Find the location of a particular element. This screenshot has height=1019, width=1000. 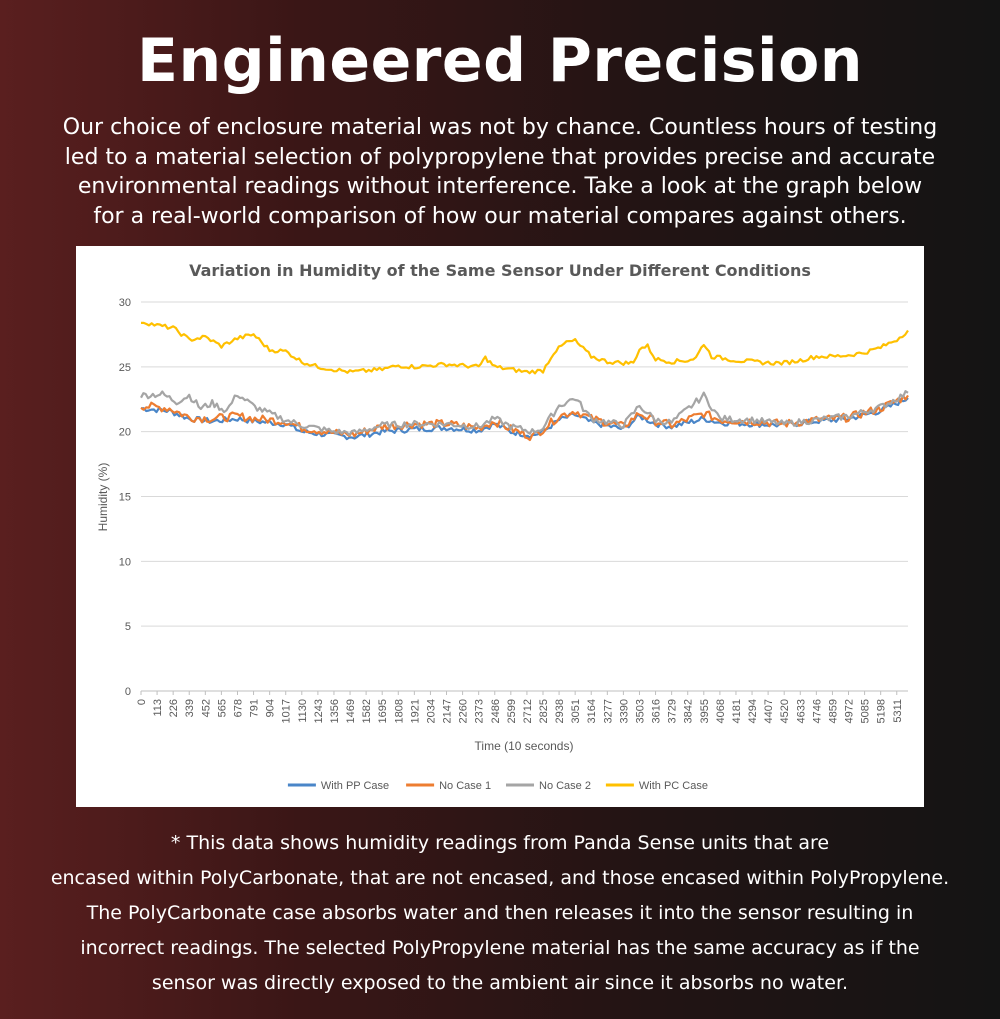

y-tick-label: 10 is located at coordinates (125, 562).